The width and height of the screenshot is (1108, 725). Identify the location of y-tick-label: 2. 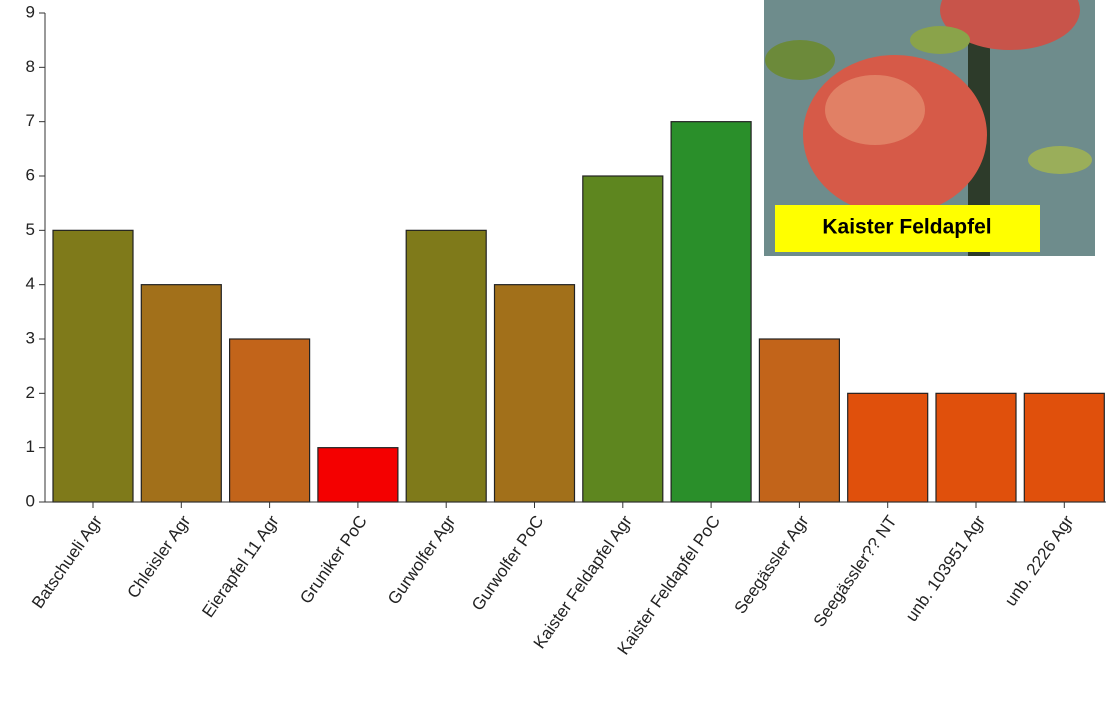
(30, 392).